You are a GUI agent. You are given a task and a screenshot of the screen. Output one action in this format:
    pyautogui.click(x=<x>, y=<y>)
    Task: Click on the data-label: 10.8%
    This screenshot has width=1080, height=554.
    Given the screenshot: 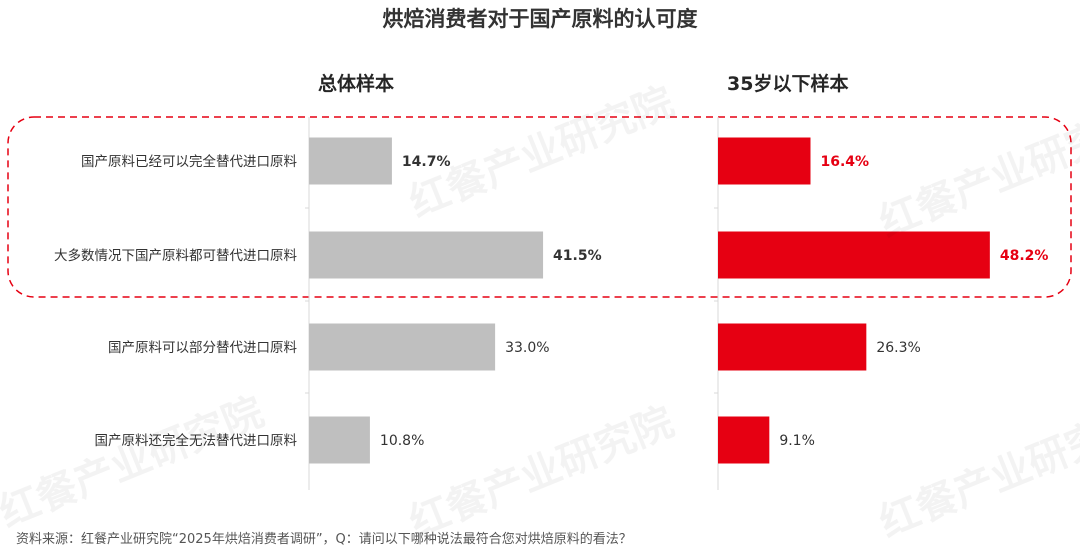 What is the action you would take?
    pyautogui.click(x=402, y=441)
    